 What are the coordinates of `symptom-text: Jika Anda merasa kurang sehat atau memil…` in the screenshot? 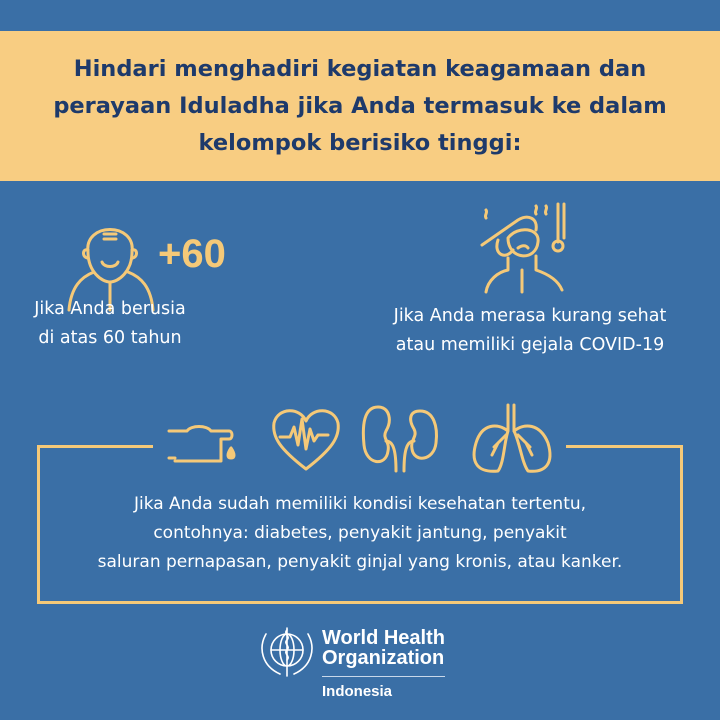 It's located at (530, 331).